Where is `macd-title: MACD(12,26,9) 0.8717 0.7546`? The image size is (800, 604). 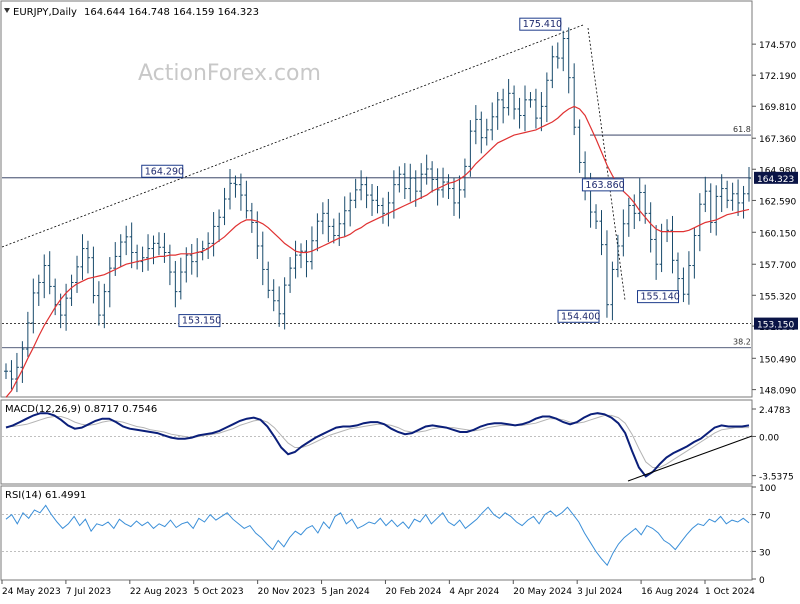
macd-title: MACD(12,26,9) 0.8717 0.7546 is located at coordinates (81, 409).